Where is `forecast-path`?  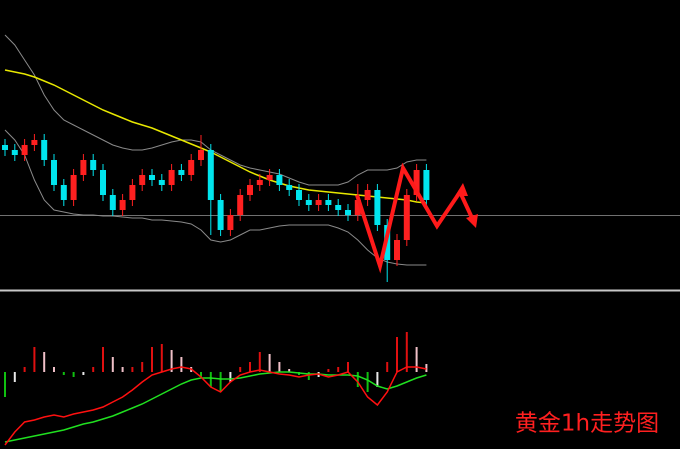
forecast-path is located at coordinates (415, 218).